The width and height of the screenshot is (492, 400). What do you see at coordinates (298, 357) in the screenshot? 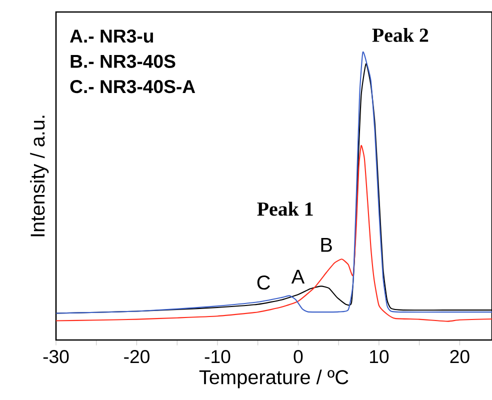
I see `x-tick-label: 0` at bounding box center [298, 357].